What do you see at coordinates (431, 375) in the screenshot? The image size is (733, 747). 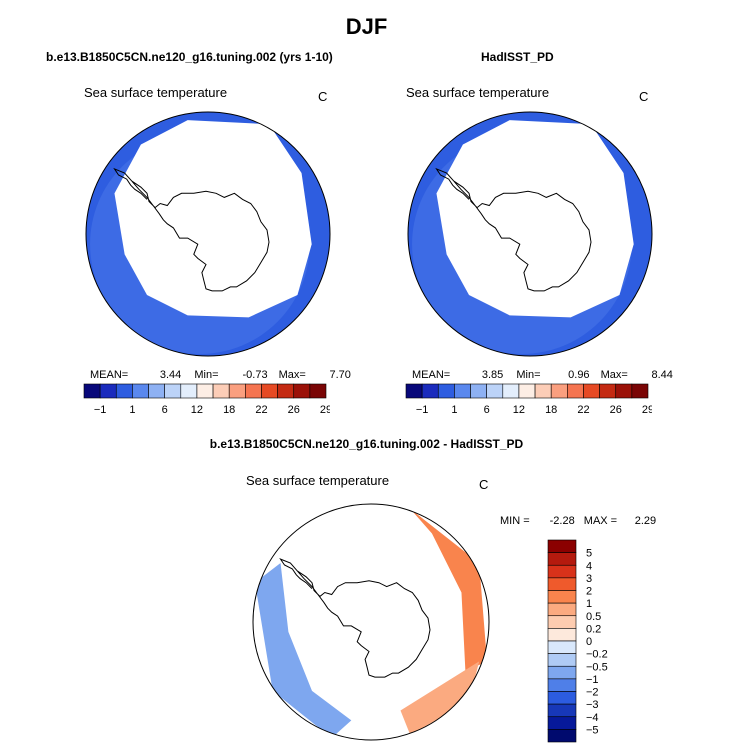 I see `panel2-mean-label: MEAN=` at bounding box center [431, 375].